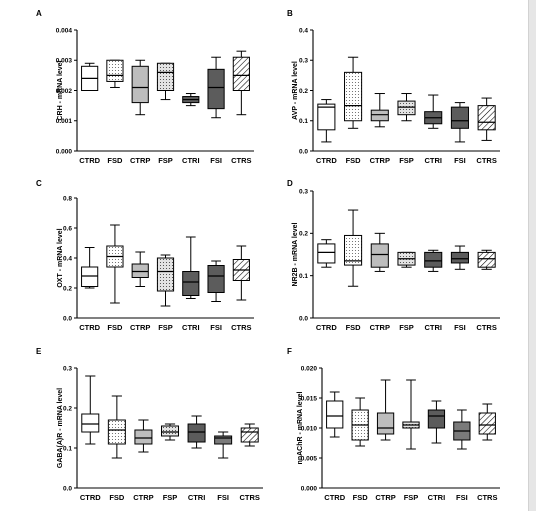 This screenshot has height=516, width=536. I want to click on y-axis-label: OXT - mRNA level, so click(60, 257).